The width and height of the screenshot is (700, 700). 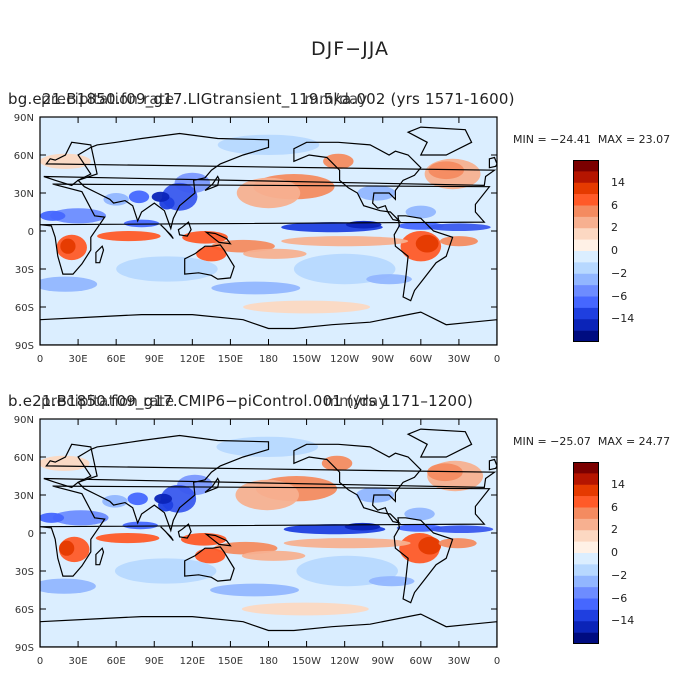 What do you see at coordinates (614, 507) in the screenshot?
I see `colorbar-label: 6` at bounding box center [614, 507].